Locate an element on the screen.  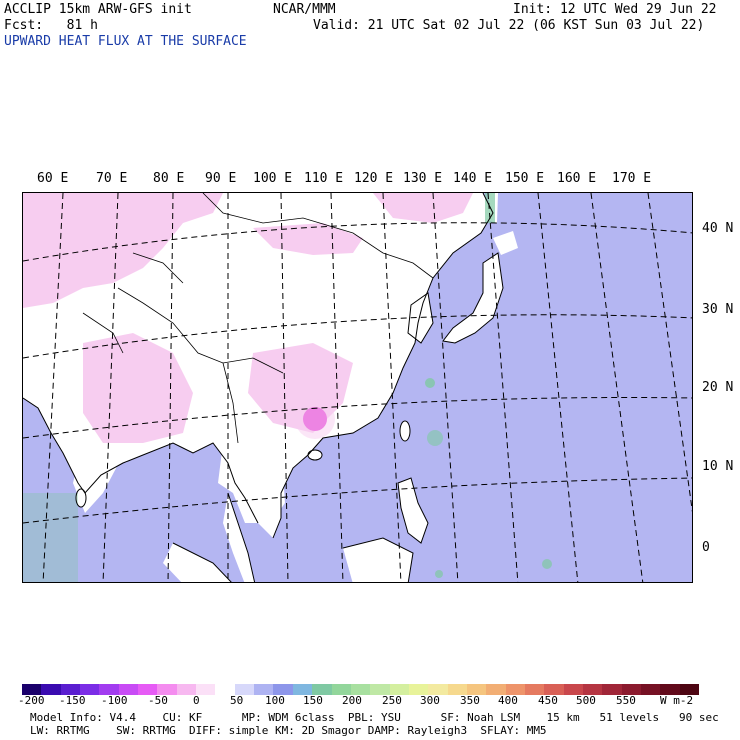
colorbar-tick: 350 is located at coordinates (470, 700).